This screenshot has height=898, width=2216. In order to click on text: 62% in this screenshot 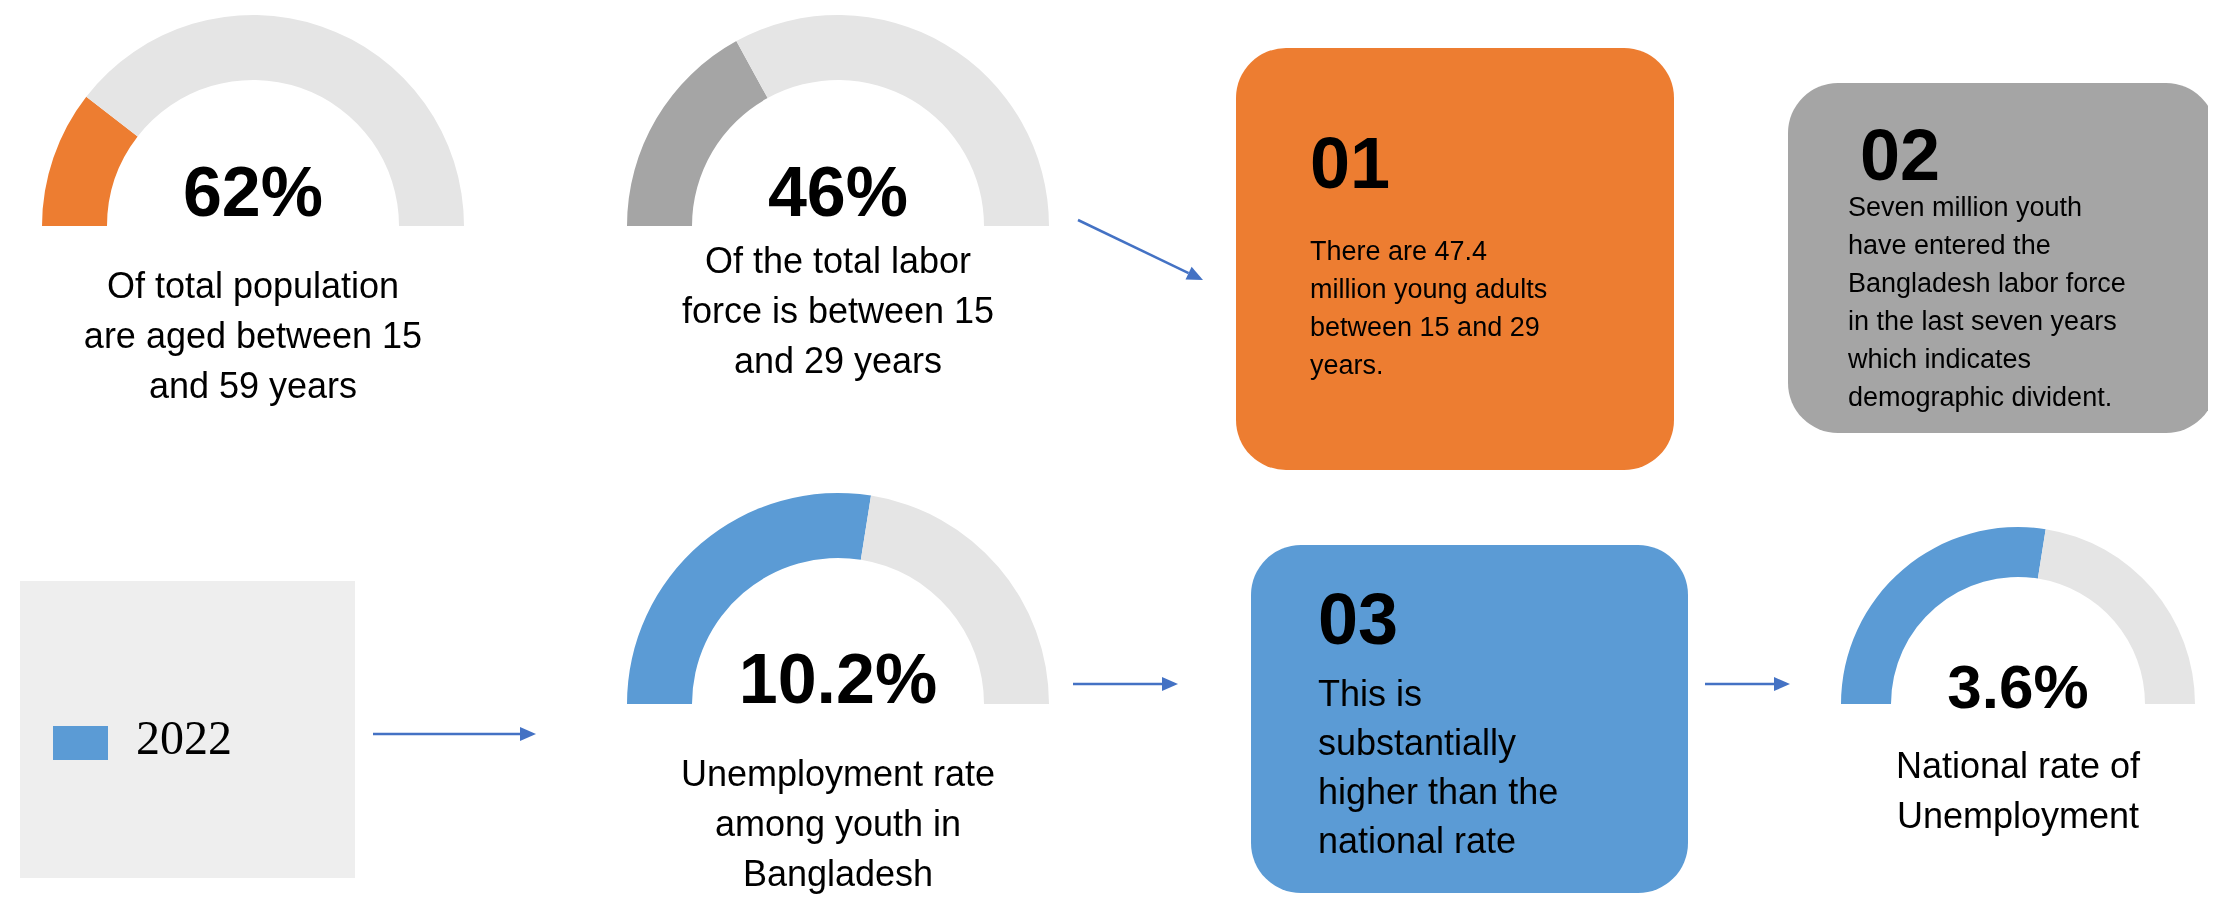, I will do `click(253, 192)`.